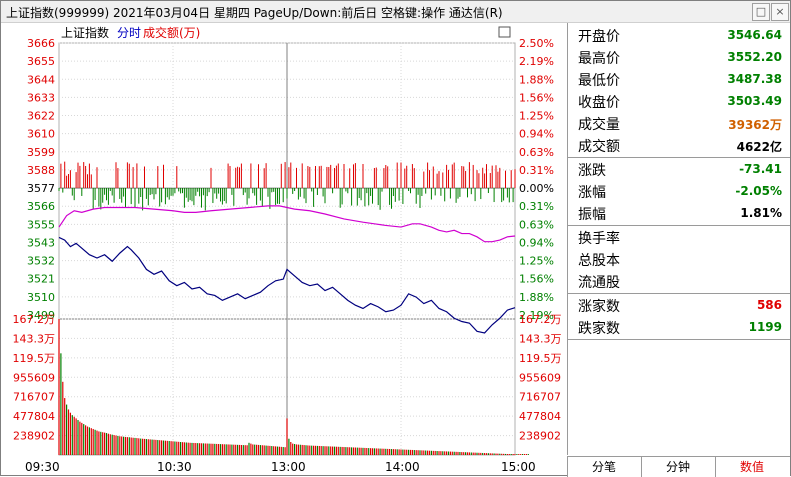 Image resolution: width=791 pixels, height=477 pixels. I want to click on price-tick-label: 3532, so click(41, 261).